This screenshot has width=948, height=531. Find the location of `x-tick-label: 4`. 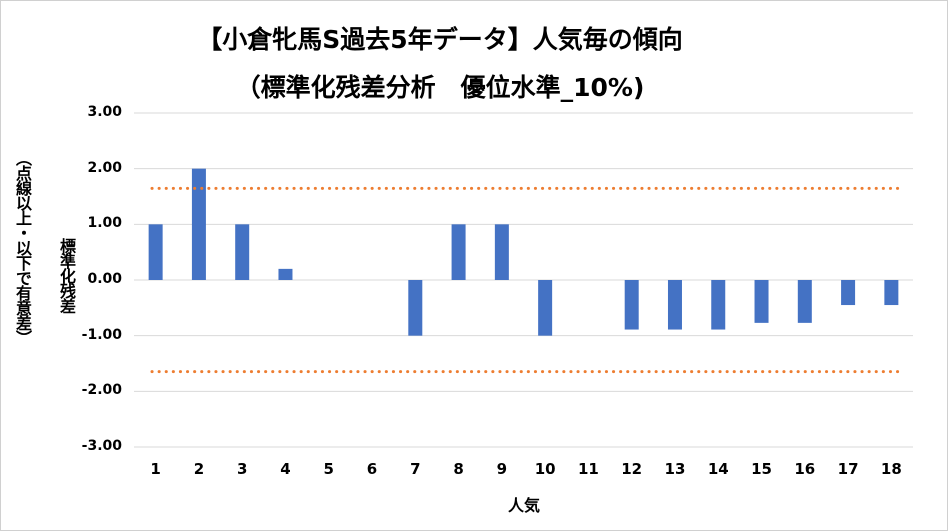

x-tick-label: 4 is located at coordinates (285, 469).